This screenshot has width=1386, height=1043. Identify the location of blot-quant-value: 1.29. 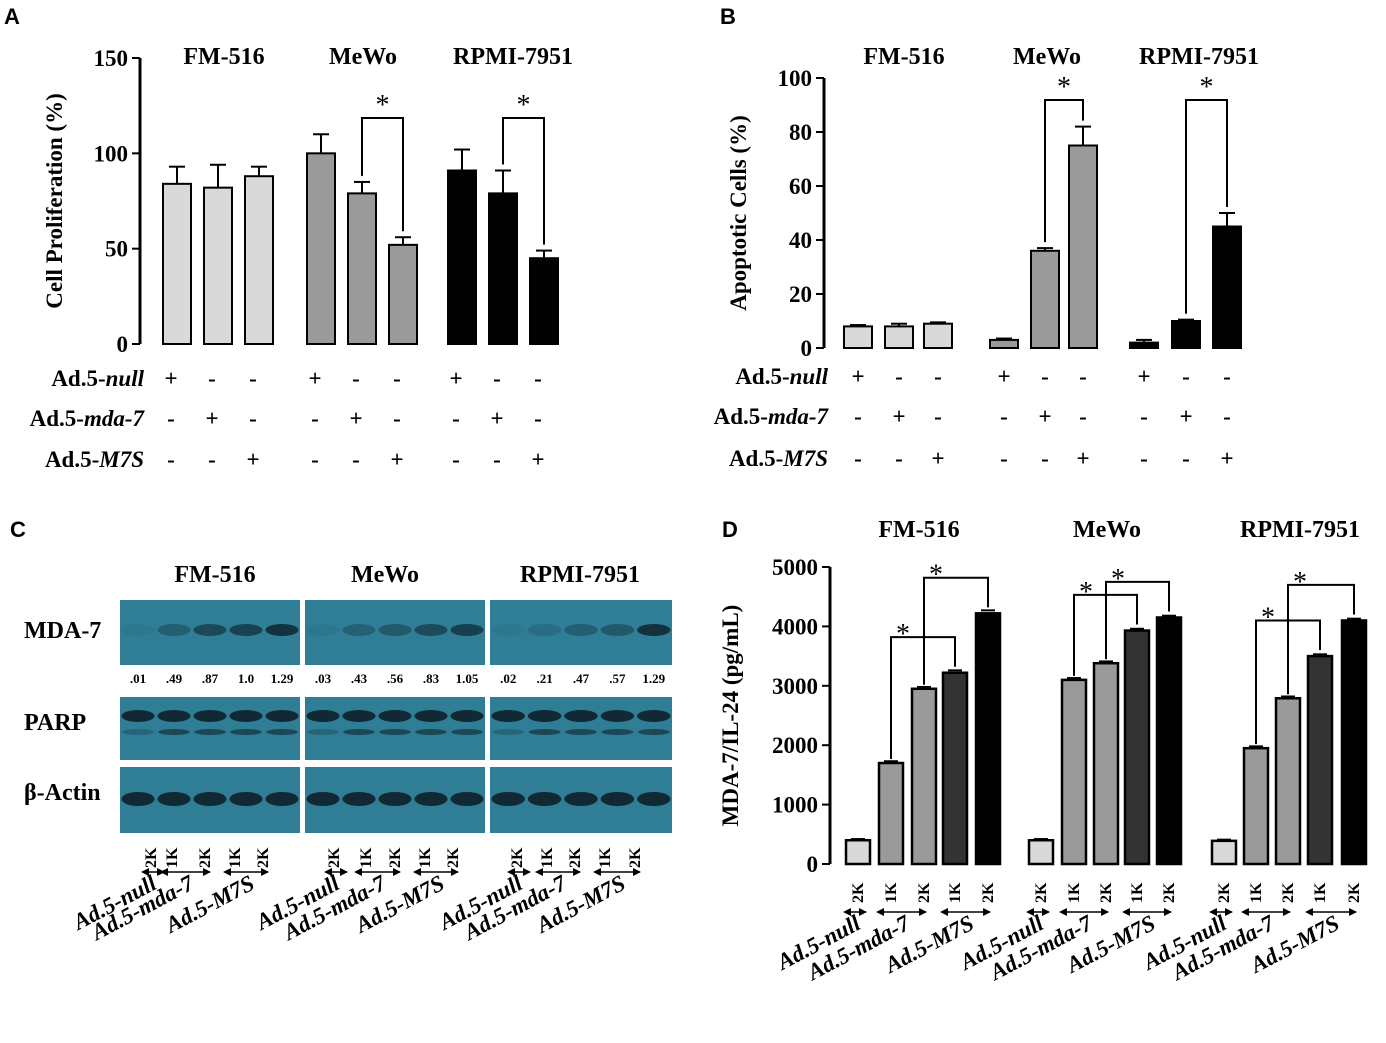
(653, 678).